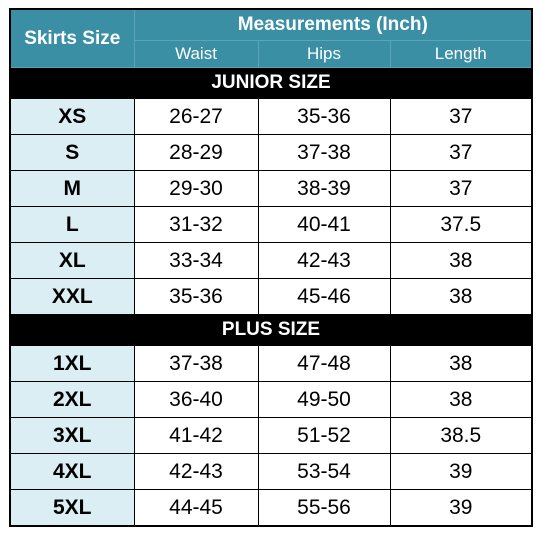 The image size is (541, 545). I want to click on size-cell: S, so click(72, 152).